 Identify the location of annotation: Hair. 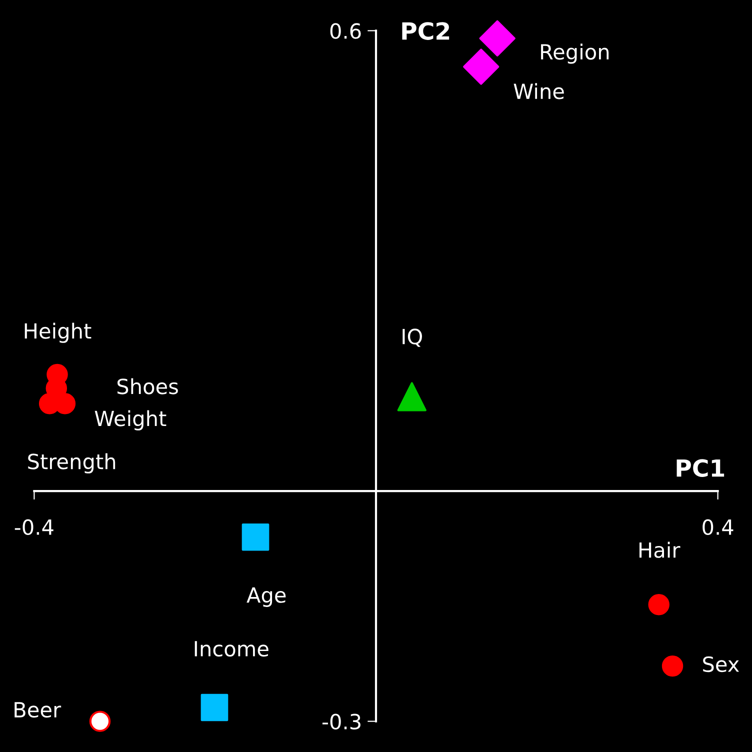
(660, 550).